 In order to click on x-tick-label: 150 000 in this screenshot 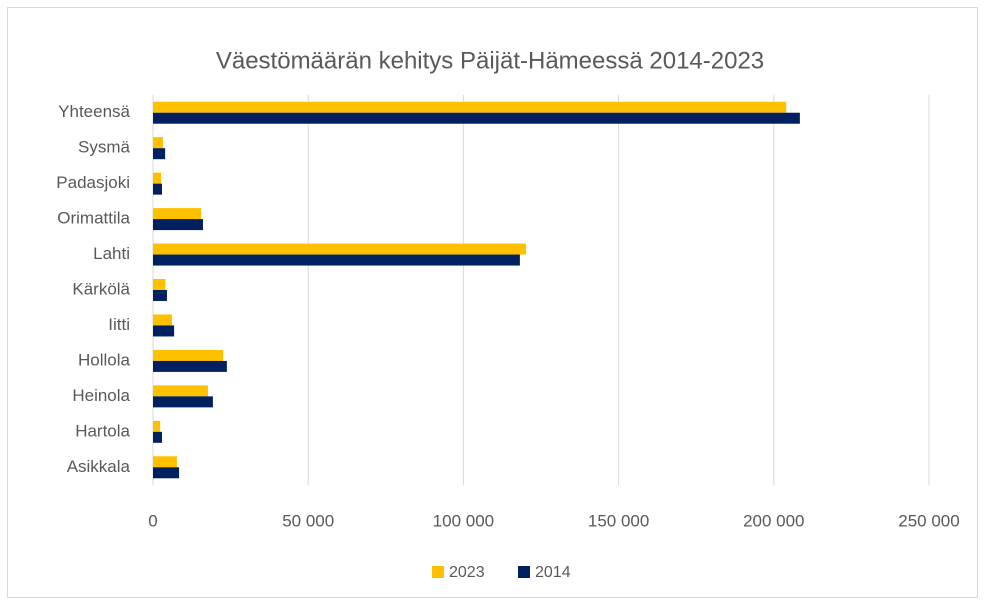, I will do `click(618, 520)`.